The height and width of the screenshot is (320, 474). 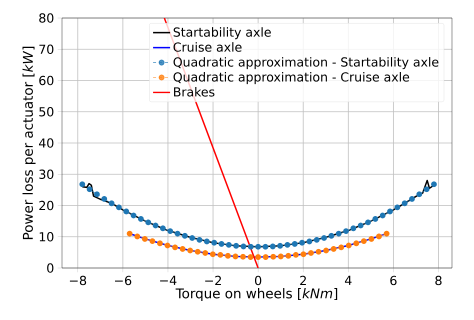 I want to click on y-tick-label: 40, so click(x=46, y=143).